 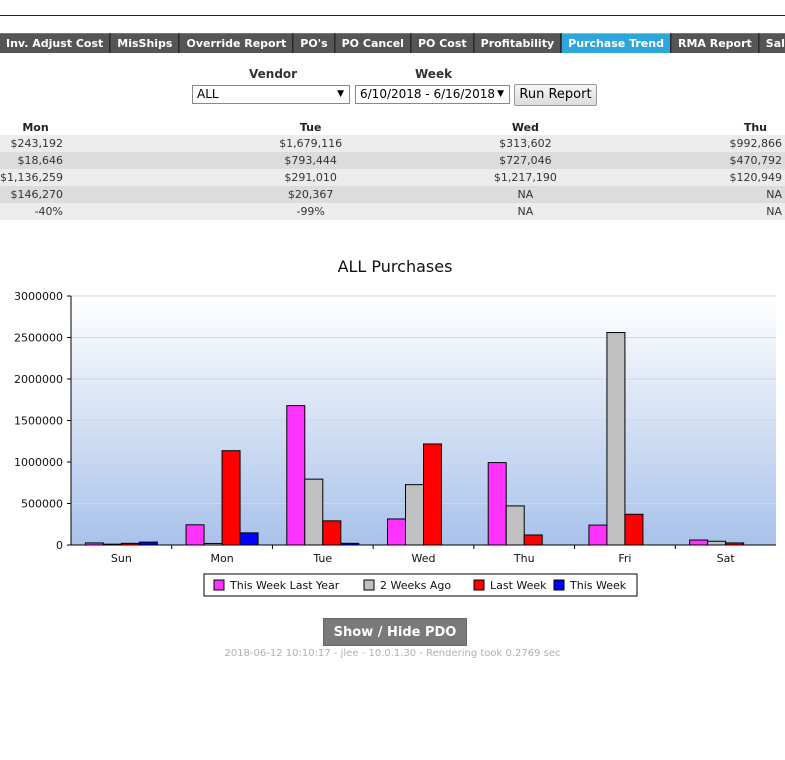 What do you see at coordinates (35, 177) in the screenshot?
I see `table-cell: $1,136,259` at bounding box center [35, 177].